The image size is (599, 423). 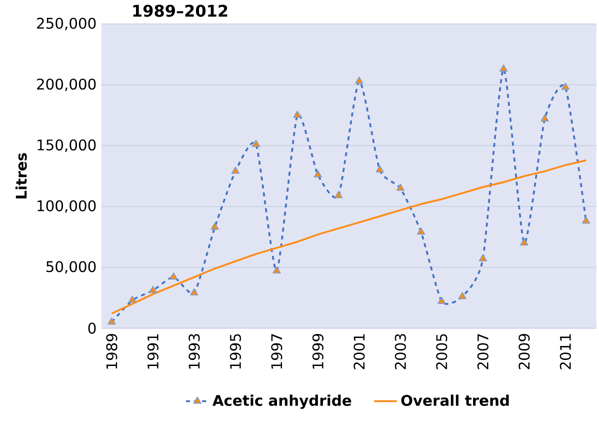 What do you see at coordinates (276, 351) in the screenshot?
I see `x-tick-label: 1997` at bounding box center [276, 351].